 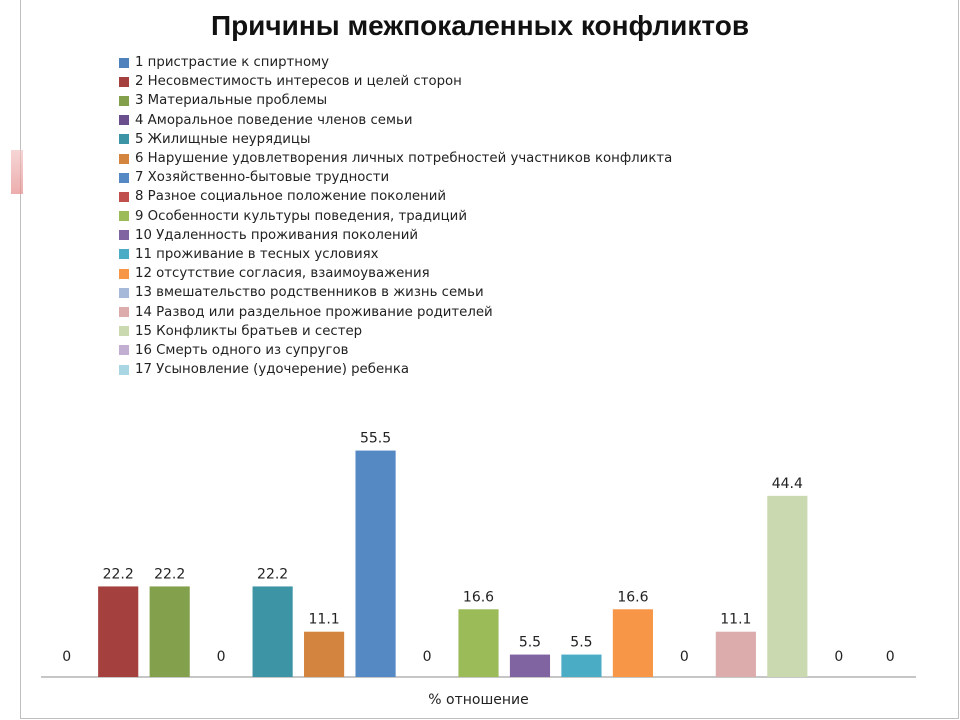 What do you see at coordinates (272, 370) in the screenshot?
I see `legend-label: 17 Усыновление (удочерение) ребенка` at bounding box center [272, 370].